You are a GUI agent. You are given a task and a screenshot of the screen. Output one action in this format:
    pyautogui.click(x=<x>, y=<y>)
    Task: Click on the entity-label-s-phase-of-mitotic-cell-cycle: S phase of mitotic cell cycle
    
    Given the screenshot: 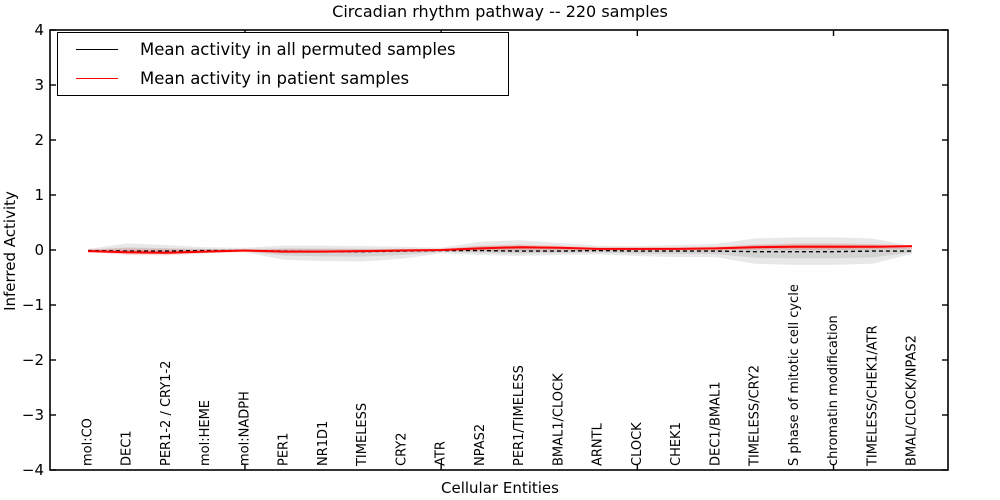 What is the action you would take?
    pyautogui.click(x=794, y=375)
    